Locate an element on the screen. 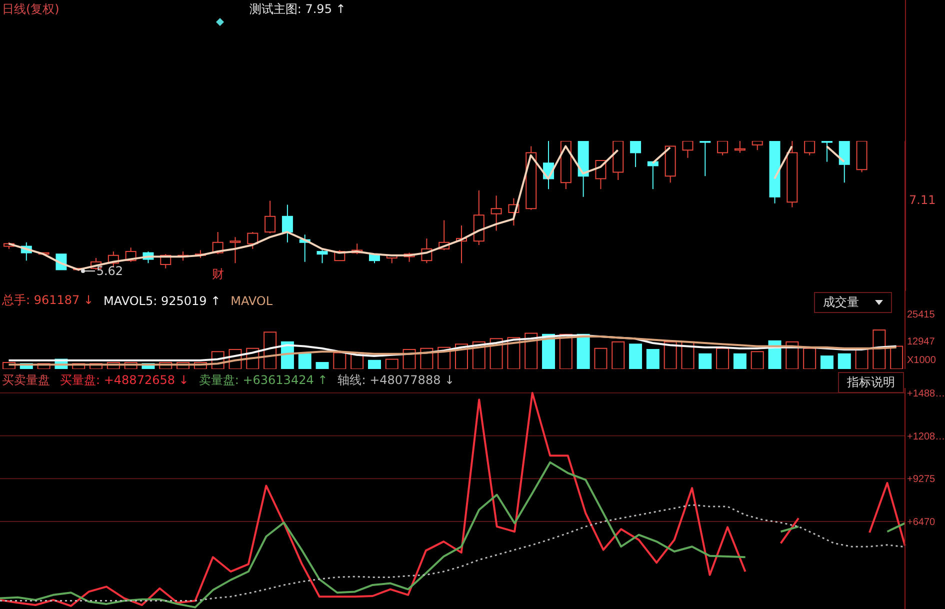 This screenshot has width=945, height=609. annotation: 5.62 is located at coordinates (110, 271).